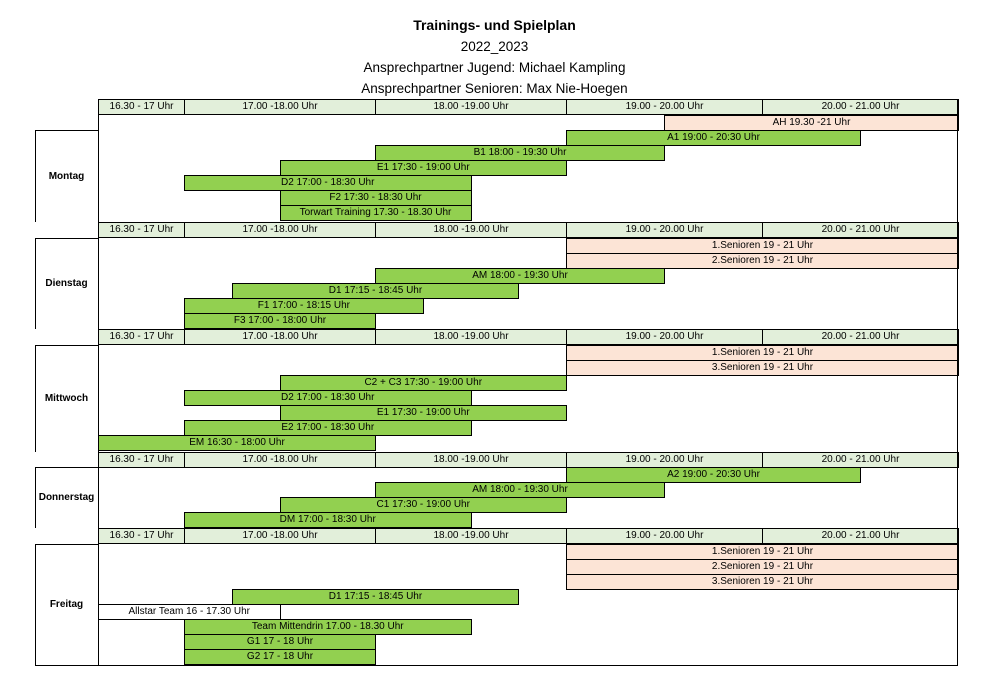 Image resolution: width=989 pixels, height=696 pixels. I want to click on schedule-entry: A2 19:00 - 20:30 Uhr, so click(713, 475).